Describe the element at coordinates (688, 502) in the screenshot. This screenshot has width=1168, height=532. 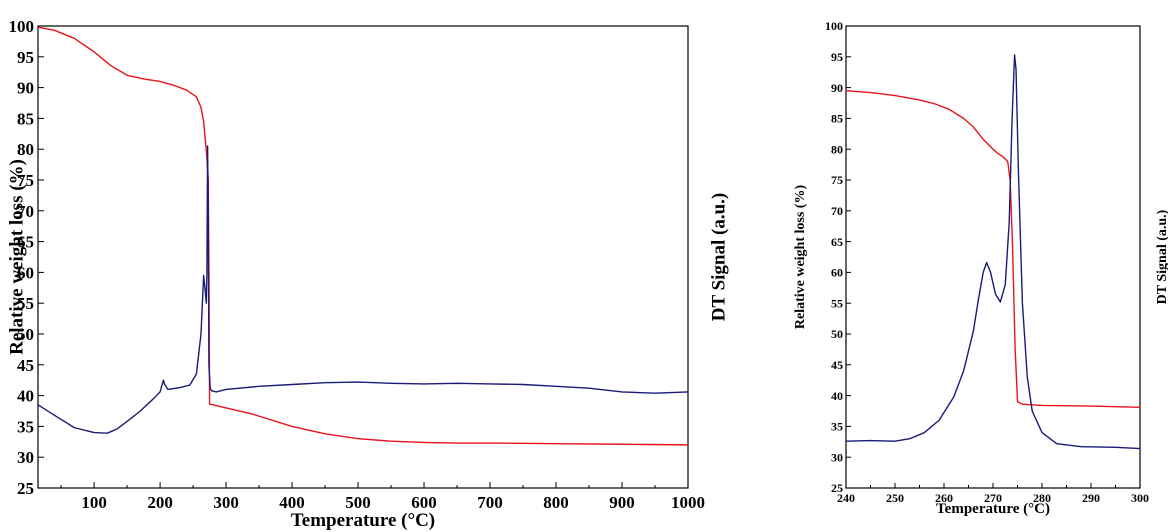
I see `x-tick-label: 1000` at that location.